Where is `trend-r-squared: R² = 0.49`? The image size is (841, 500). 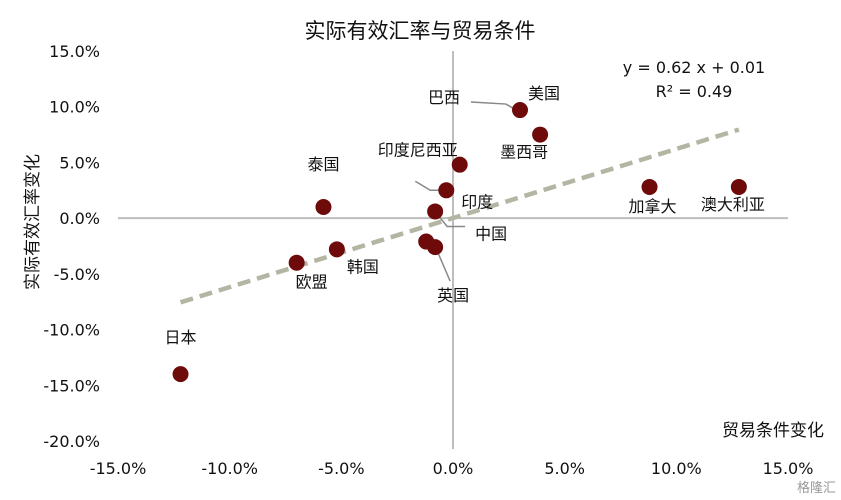 trend-r-squared: R² = 0.49 is located at coordinates (694, 91).